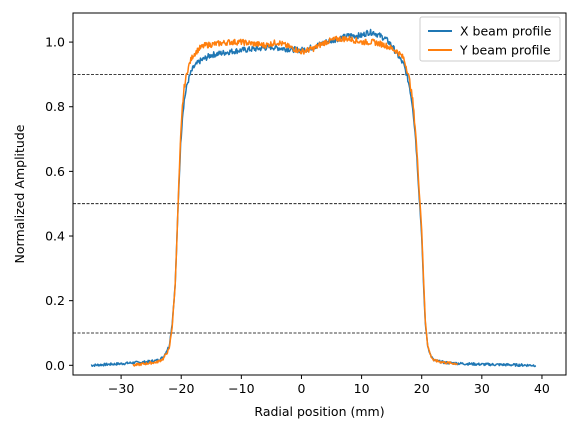 Image resolution: width=581 pixels, height=436 pixels. Describe the element at coordinates (301, 388) in the screenshot. I see `x-tick-label: 0` at that location.